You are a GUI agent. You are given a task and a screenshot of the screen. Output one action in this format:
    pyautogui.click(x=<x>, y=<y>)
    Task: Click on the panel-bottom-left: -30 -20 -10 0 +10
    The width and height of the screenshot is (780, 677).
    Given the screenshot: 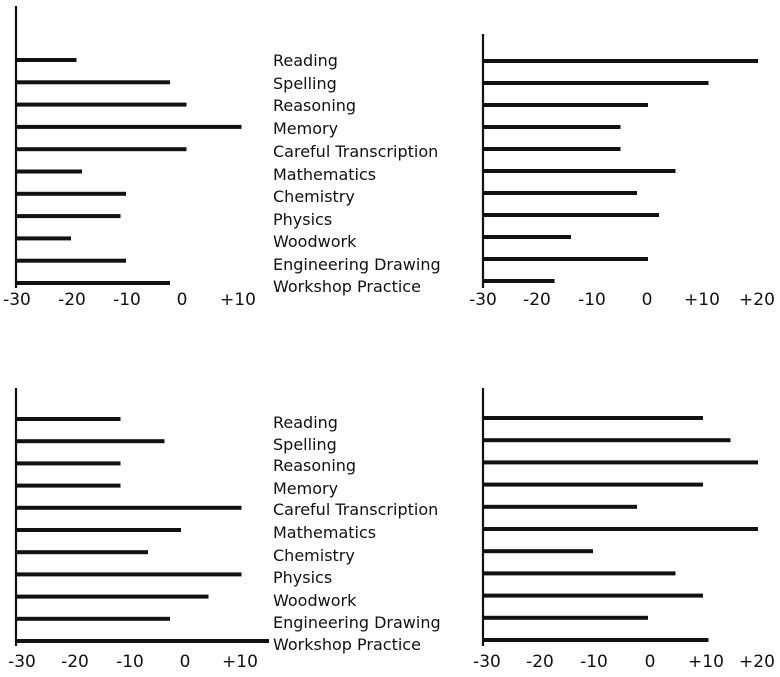 What is the action you would take?
    pyautogui.click(x=138, y=530)
    